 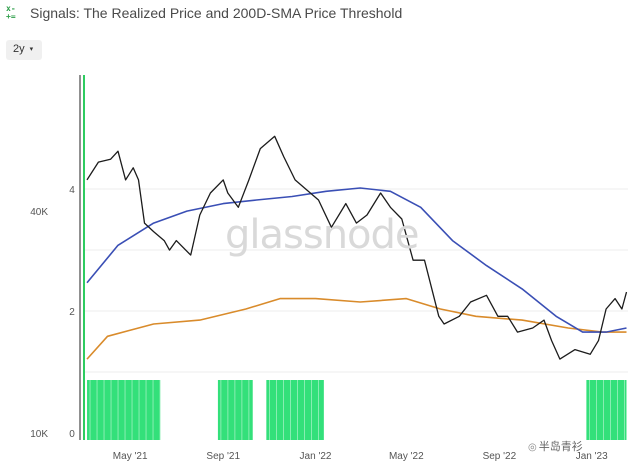 I want to click on y-left-tick-label: 10K, so click(x=39, y=434).